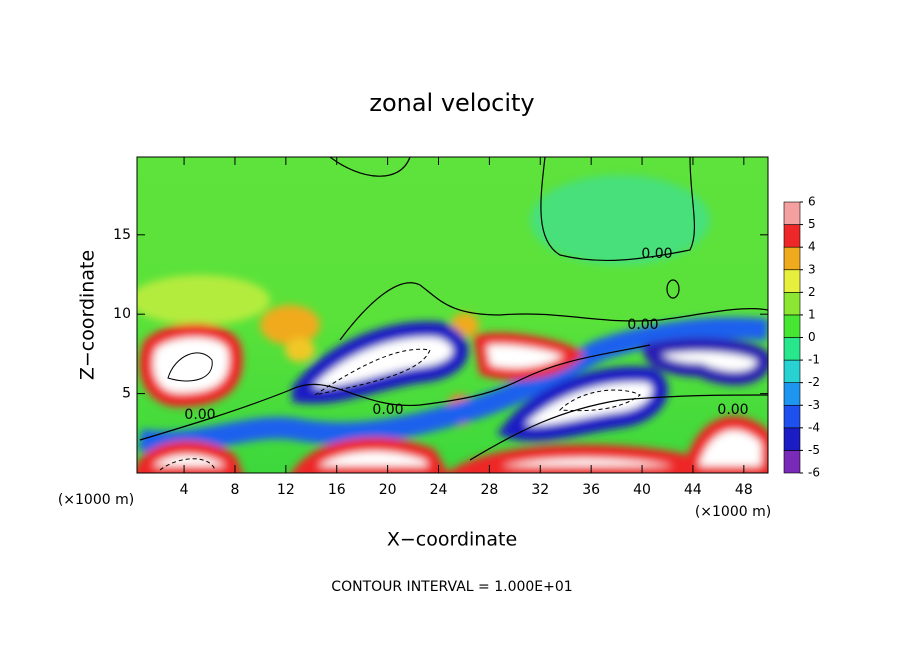  What do you see at coordinates (814, 427) in the screenshot?
I see `colorbar-tick-label: -4` at bounding box center [814, 427].